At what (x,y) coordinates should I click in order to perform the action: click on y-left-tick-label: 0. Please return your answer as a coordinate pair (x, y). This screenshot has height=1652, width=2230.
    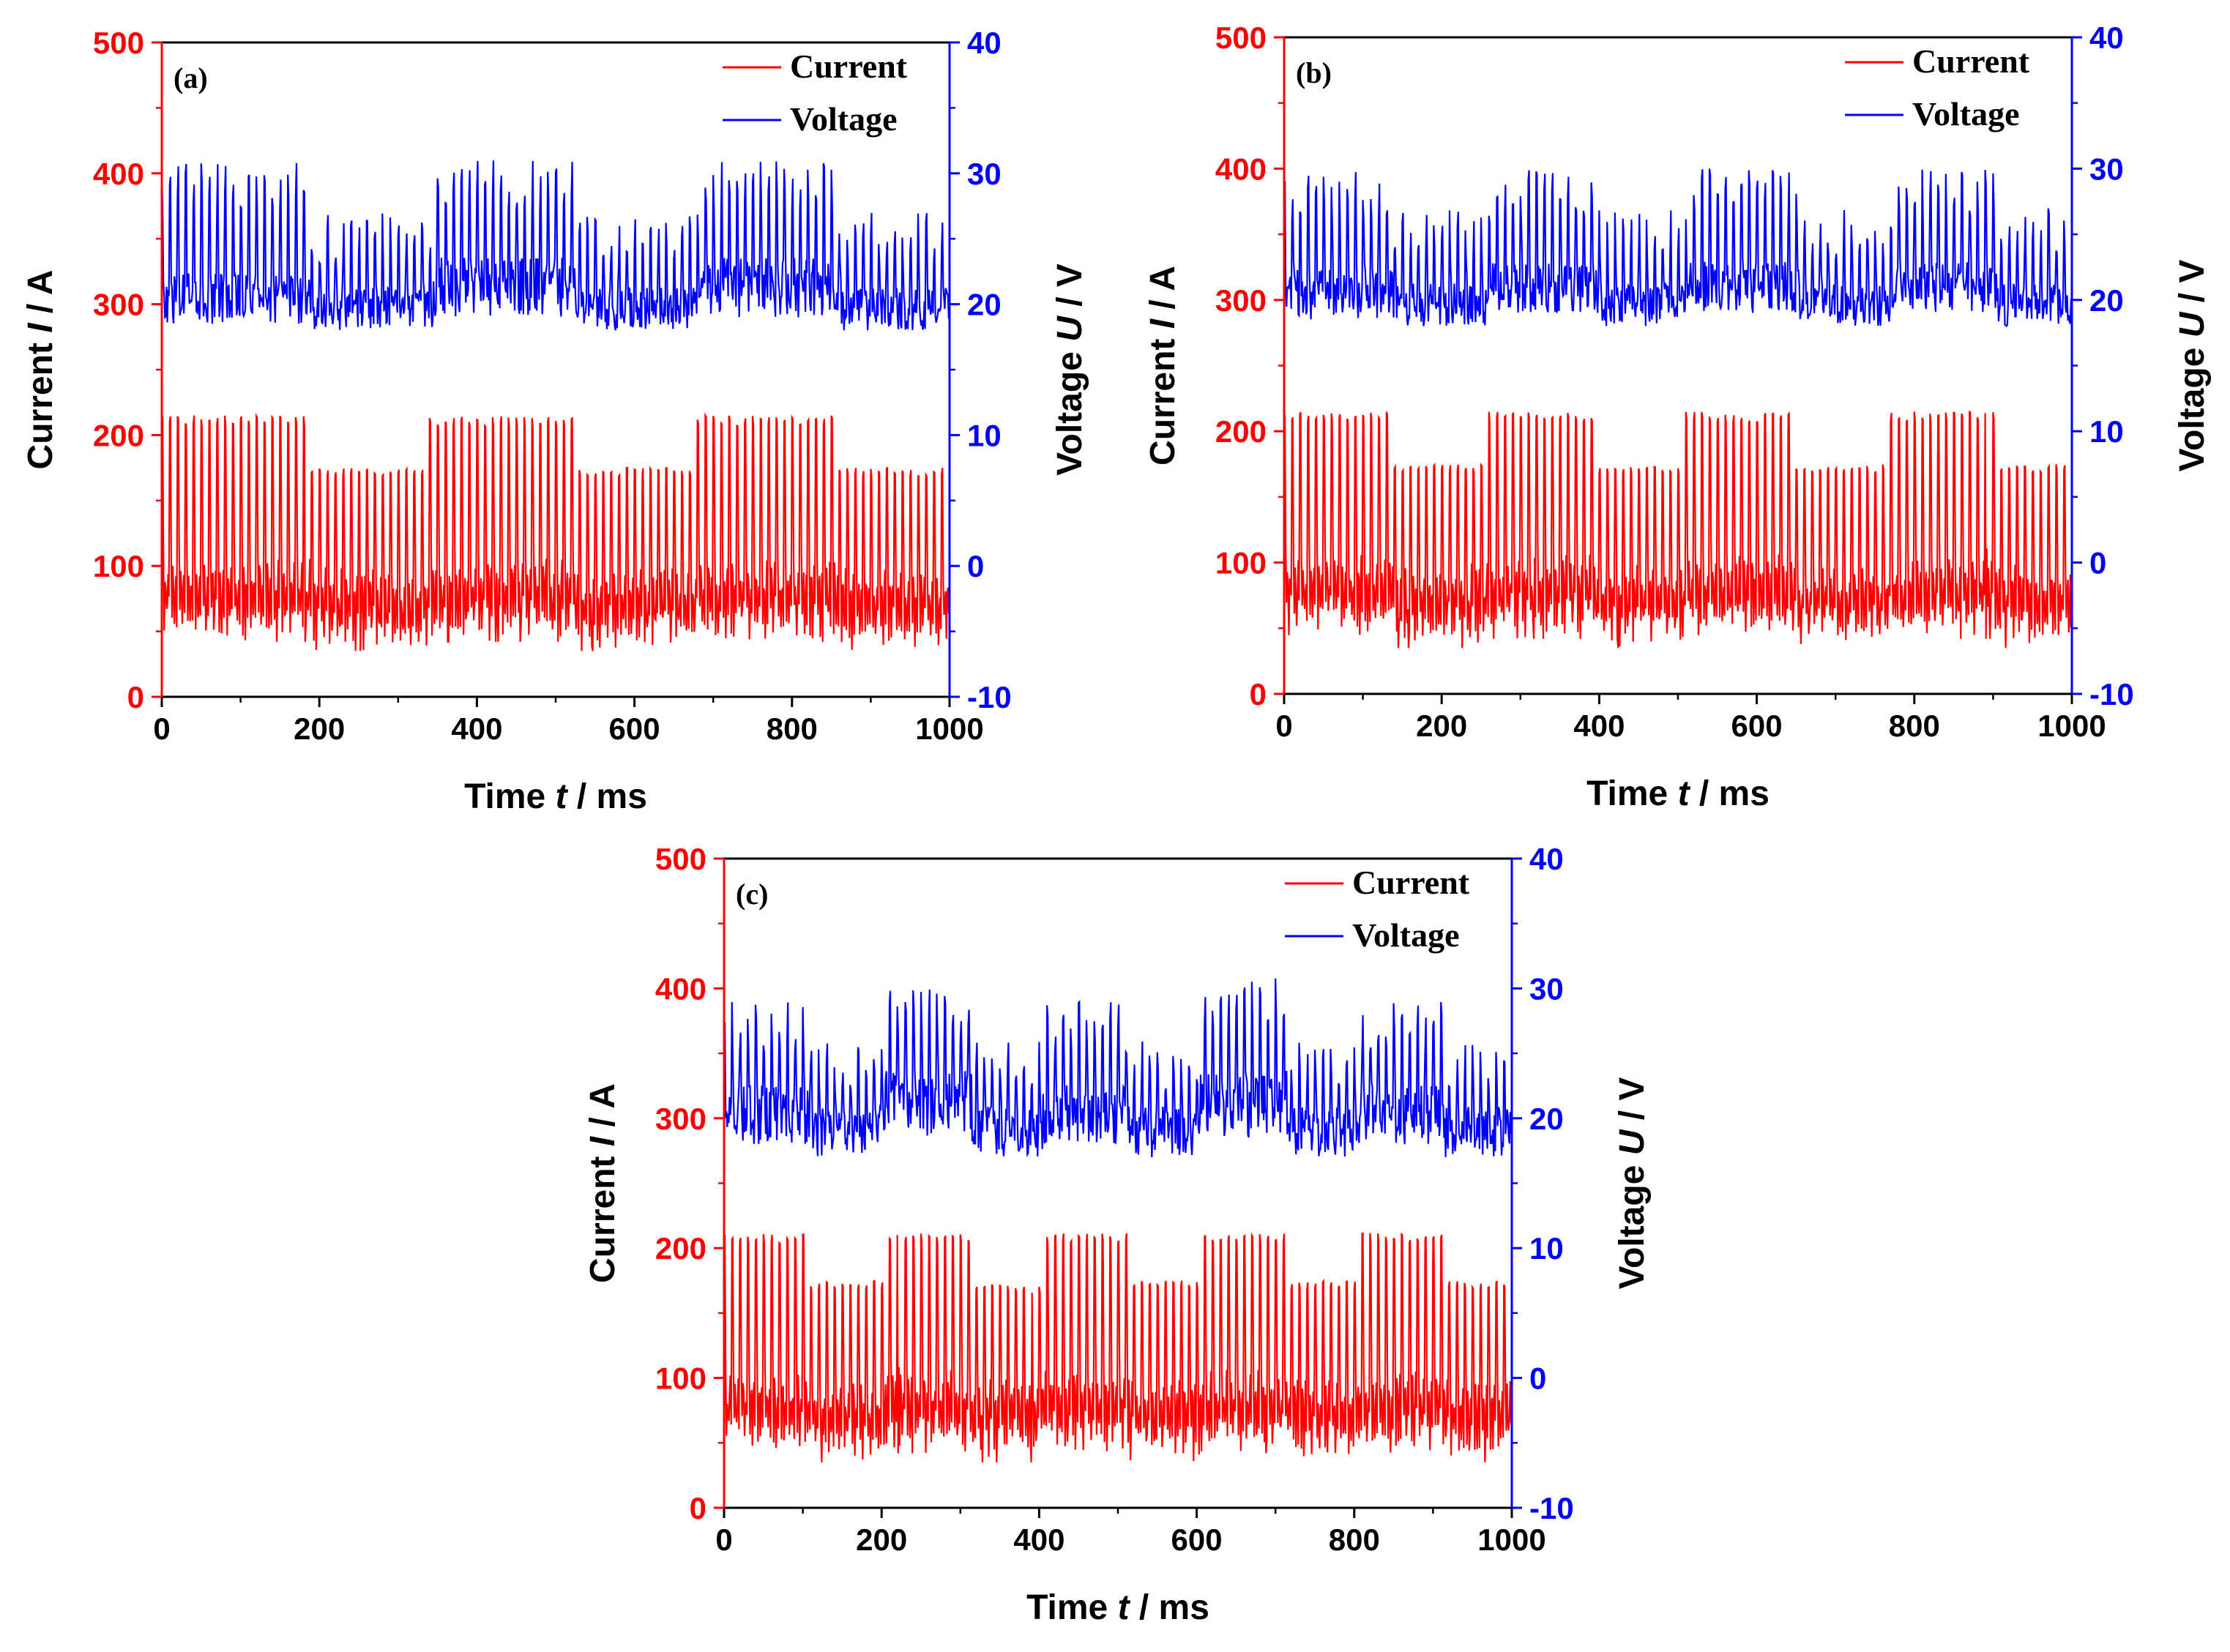
    Looking at the image, I should click on (698, 1508).